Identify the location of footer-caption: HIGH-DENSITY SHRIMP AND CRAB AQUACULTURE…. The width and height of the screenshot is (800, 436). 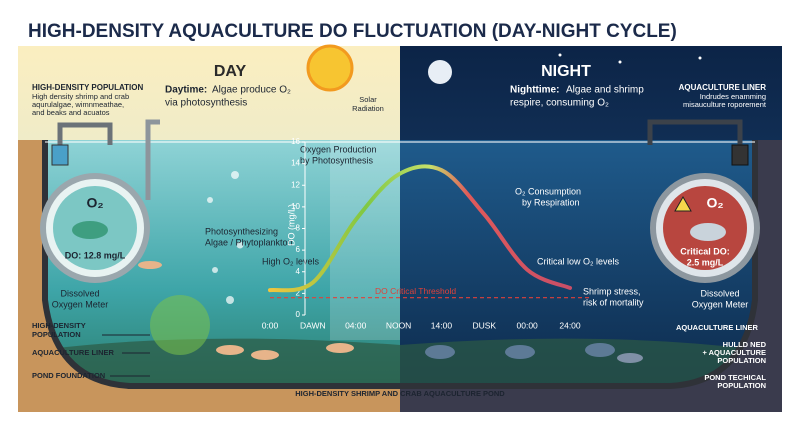
(400, 393).